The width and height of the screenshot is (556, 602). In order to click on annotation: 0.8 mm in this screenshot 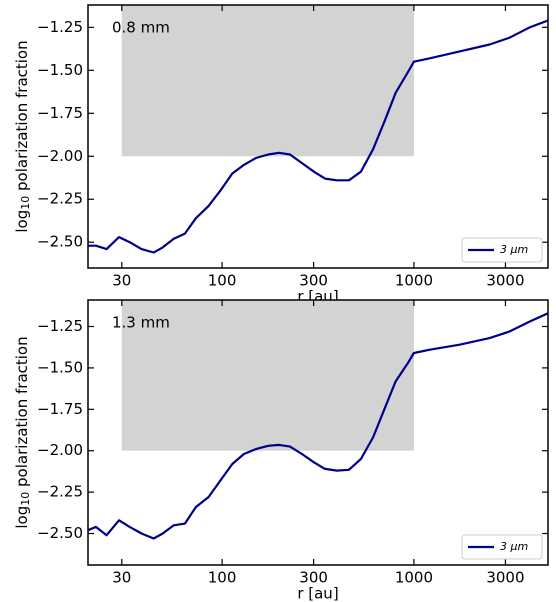, I will do `click(141, 28)`.